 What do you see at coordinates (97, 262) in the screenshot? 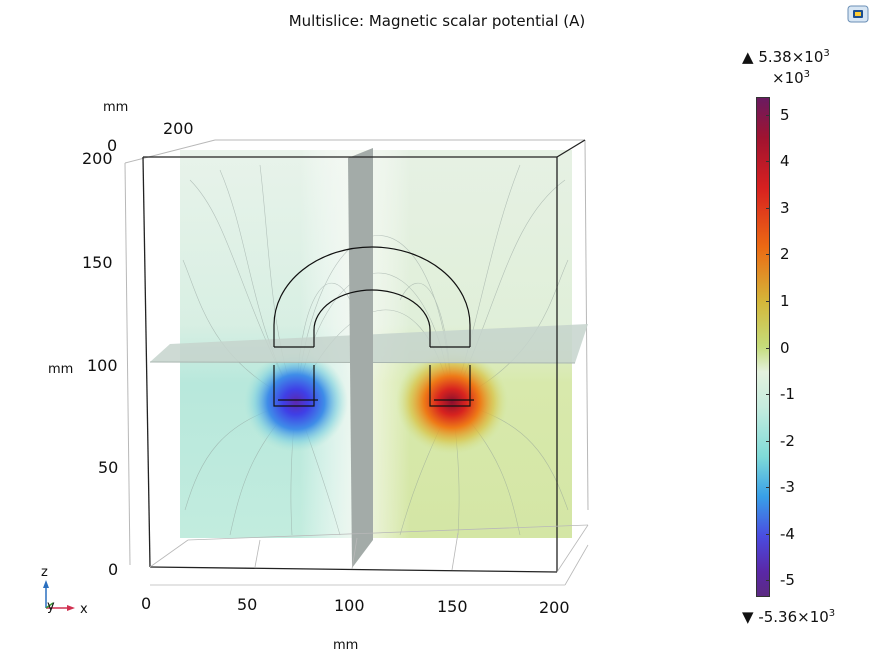
I see `z-tick-label: 150` at bounding box center [97, 262].